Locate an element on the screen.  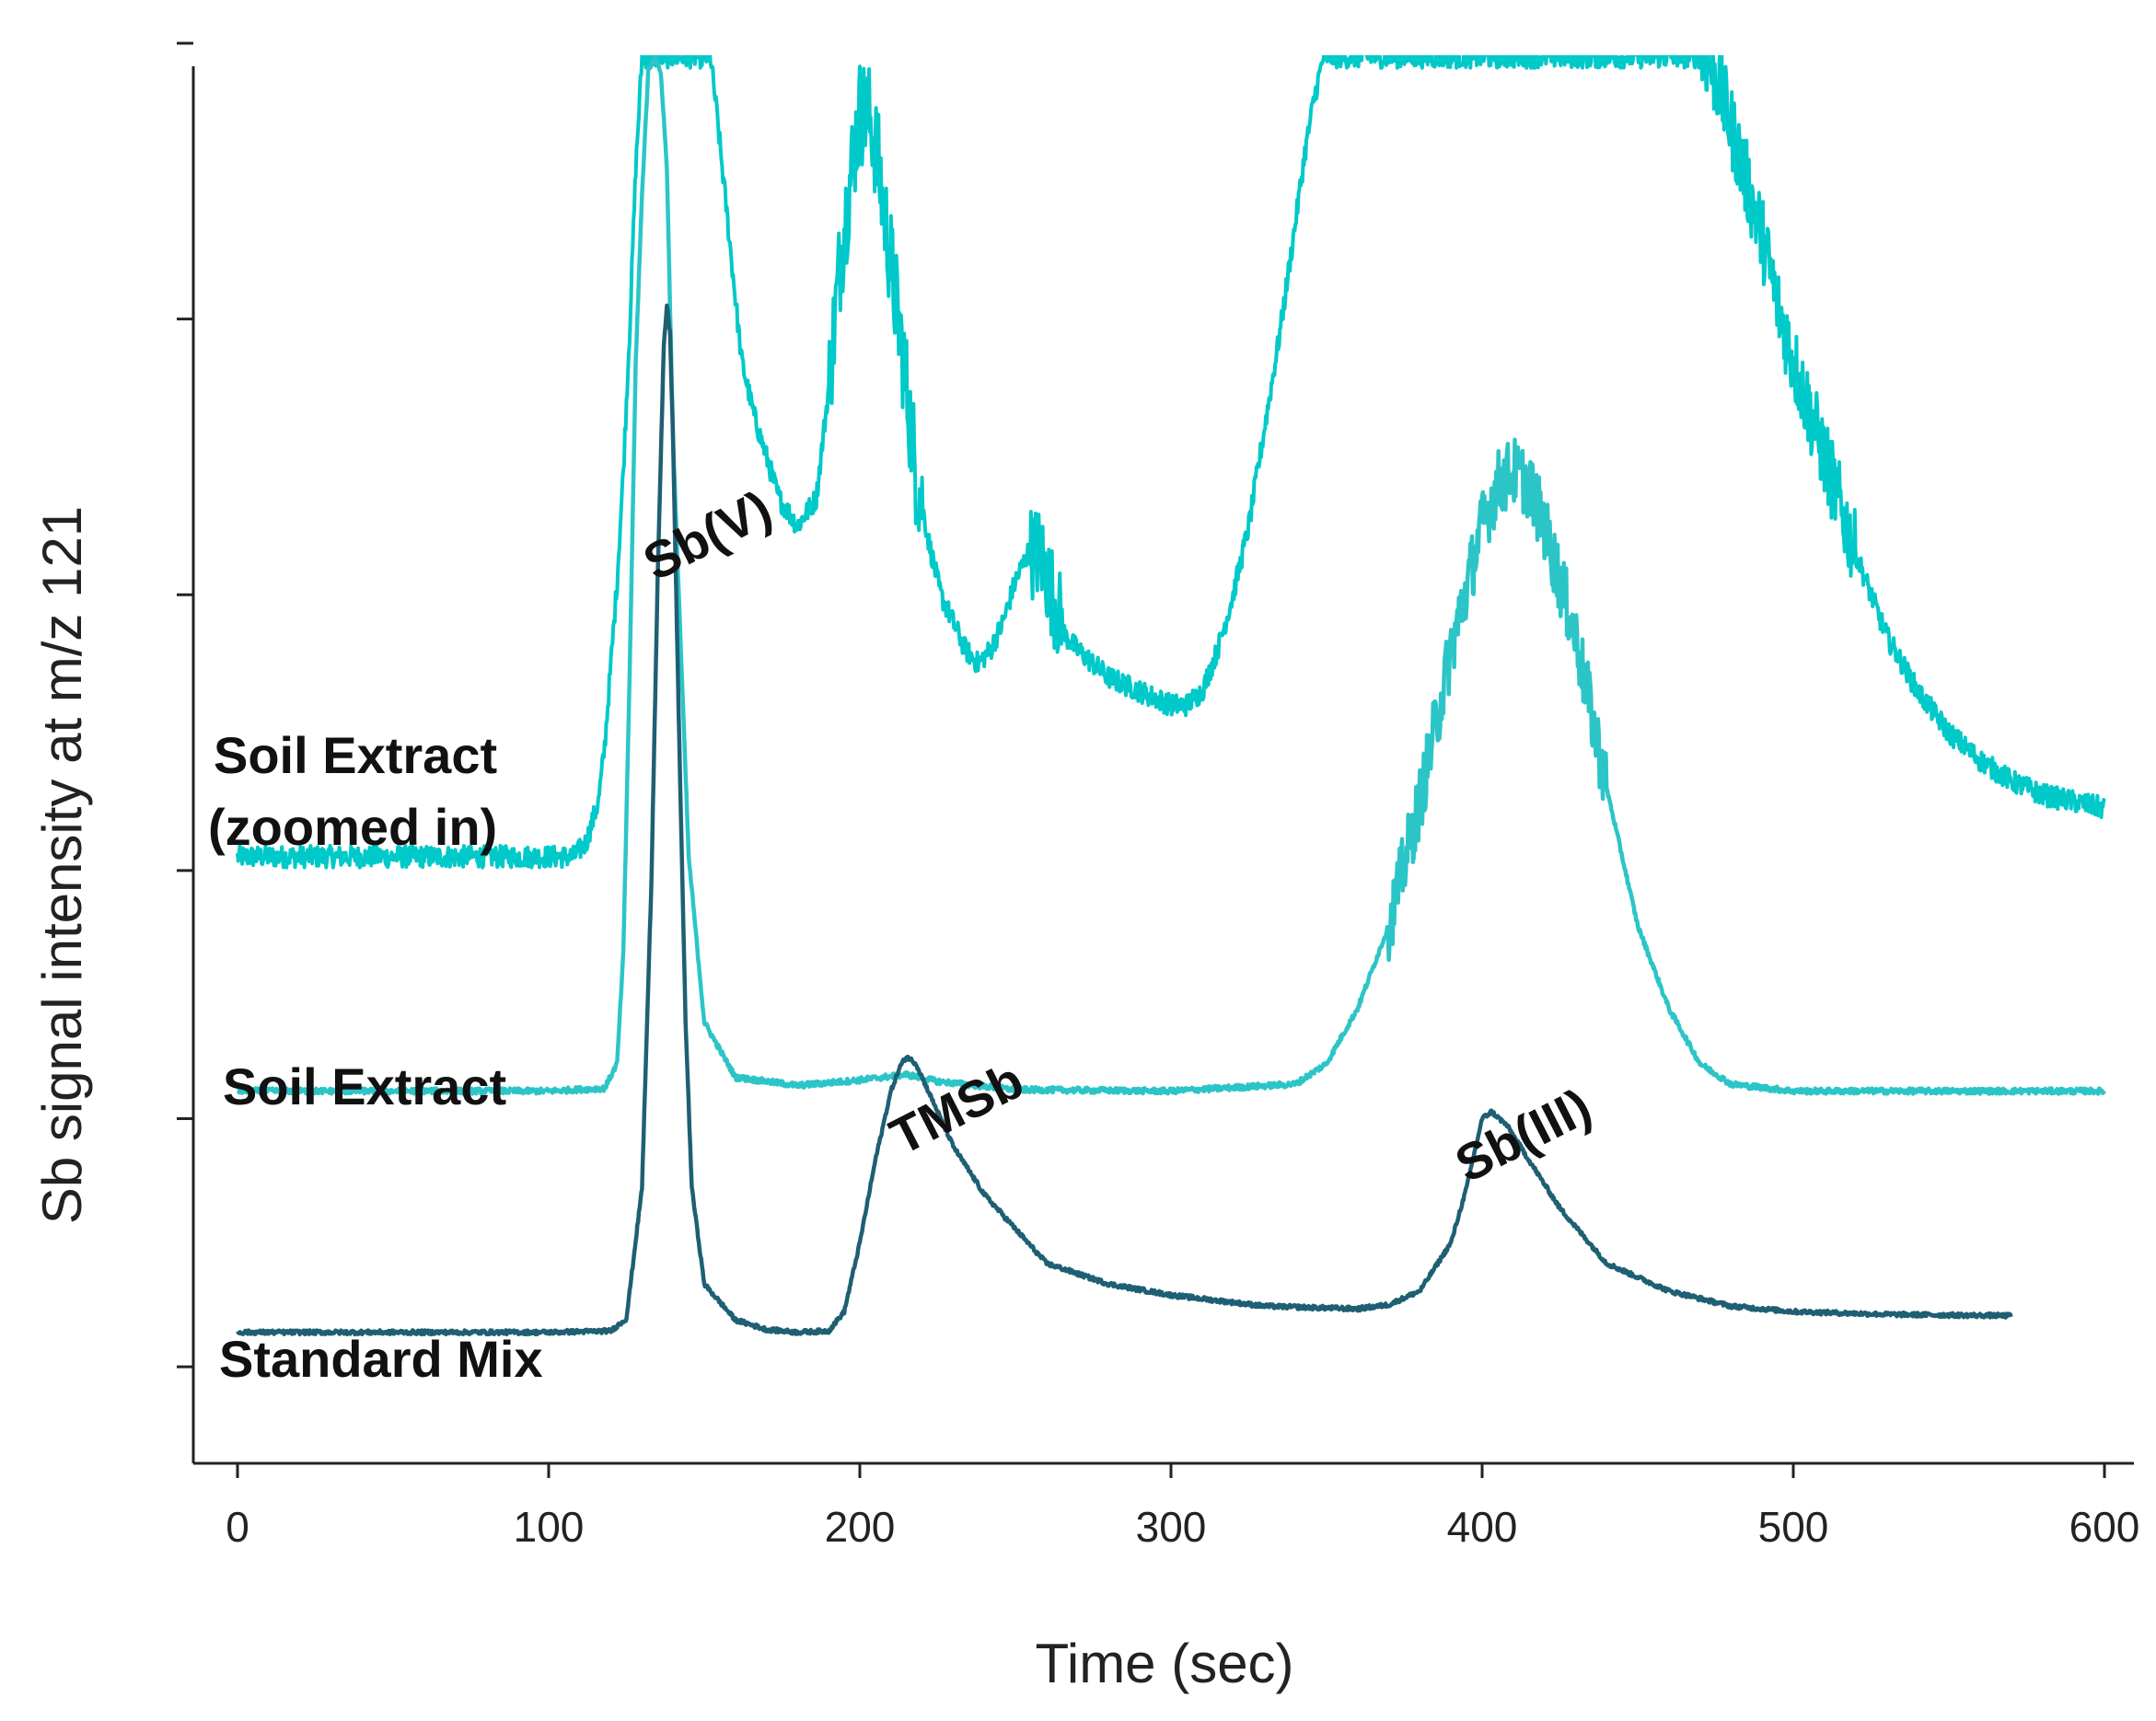
x-tick-label-0: 0 is located at coordinates (238, 1527).